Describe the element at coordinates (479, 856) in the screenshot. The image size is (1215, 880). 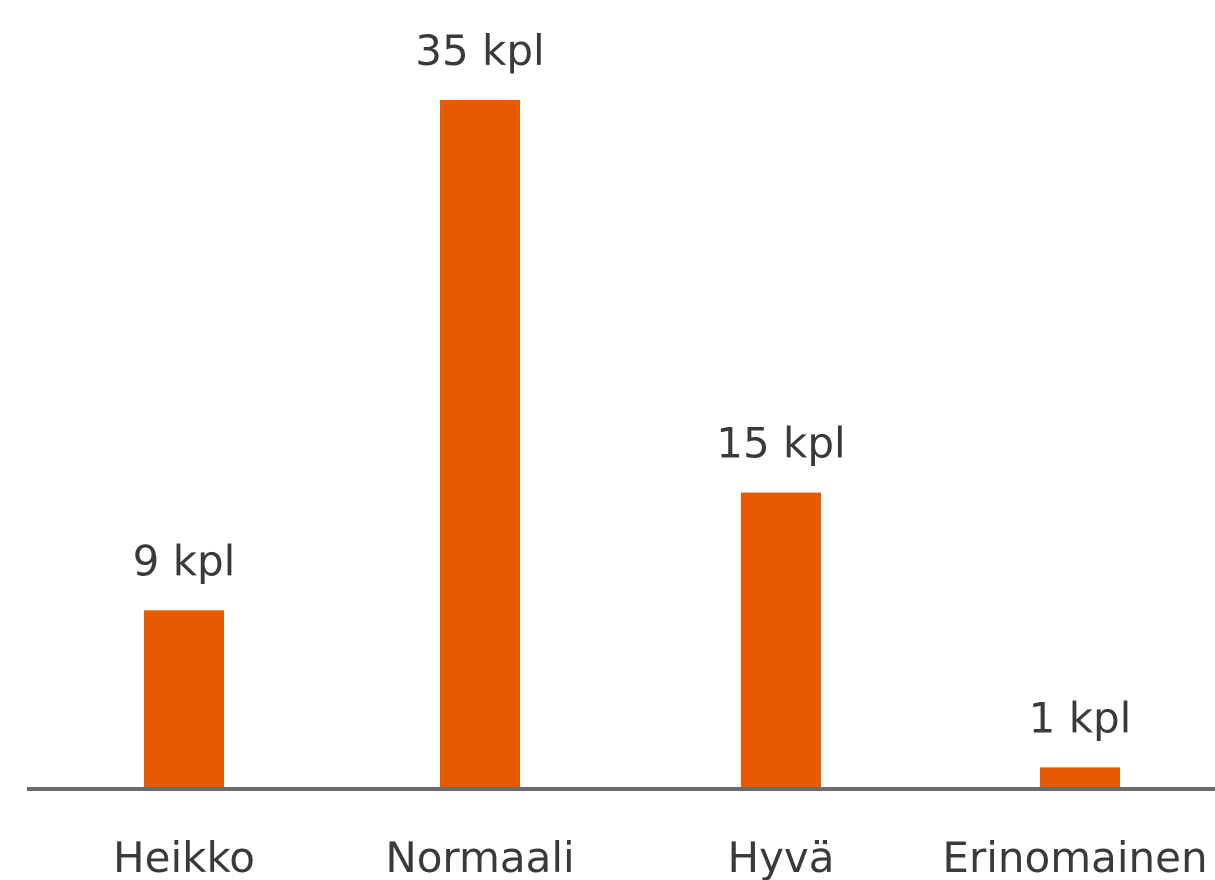
I see `category-label: Normaali` at that location.